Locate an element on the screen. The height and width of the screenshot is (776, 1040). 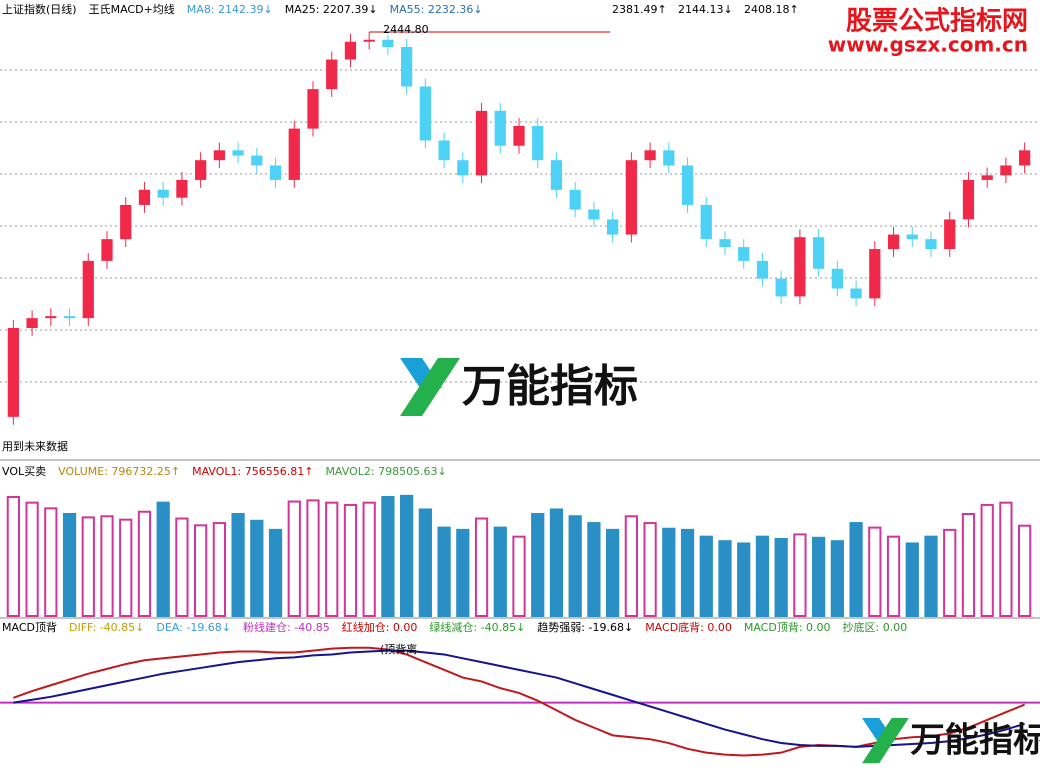
header-text: 红线加仓: 0.00 is located at coordinates (380, 627).